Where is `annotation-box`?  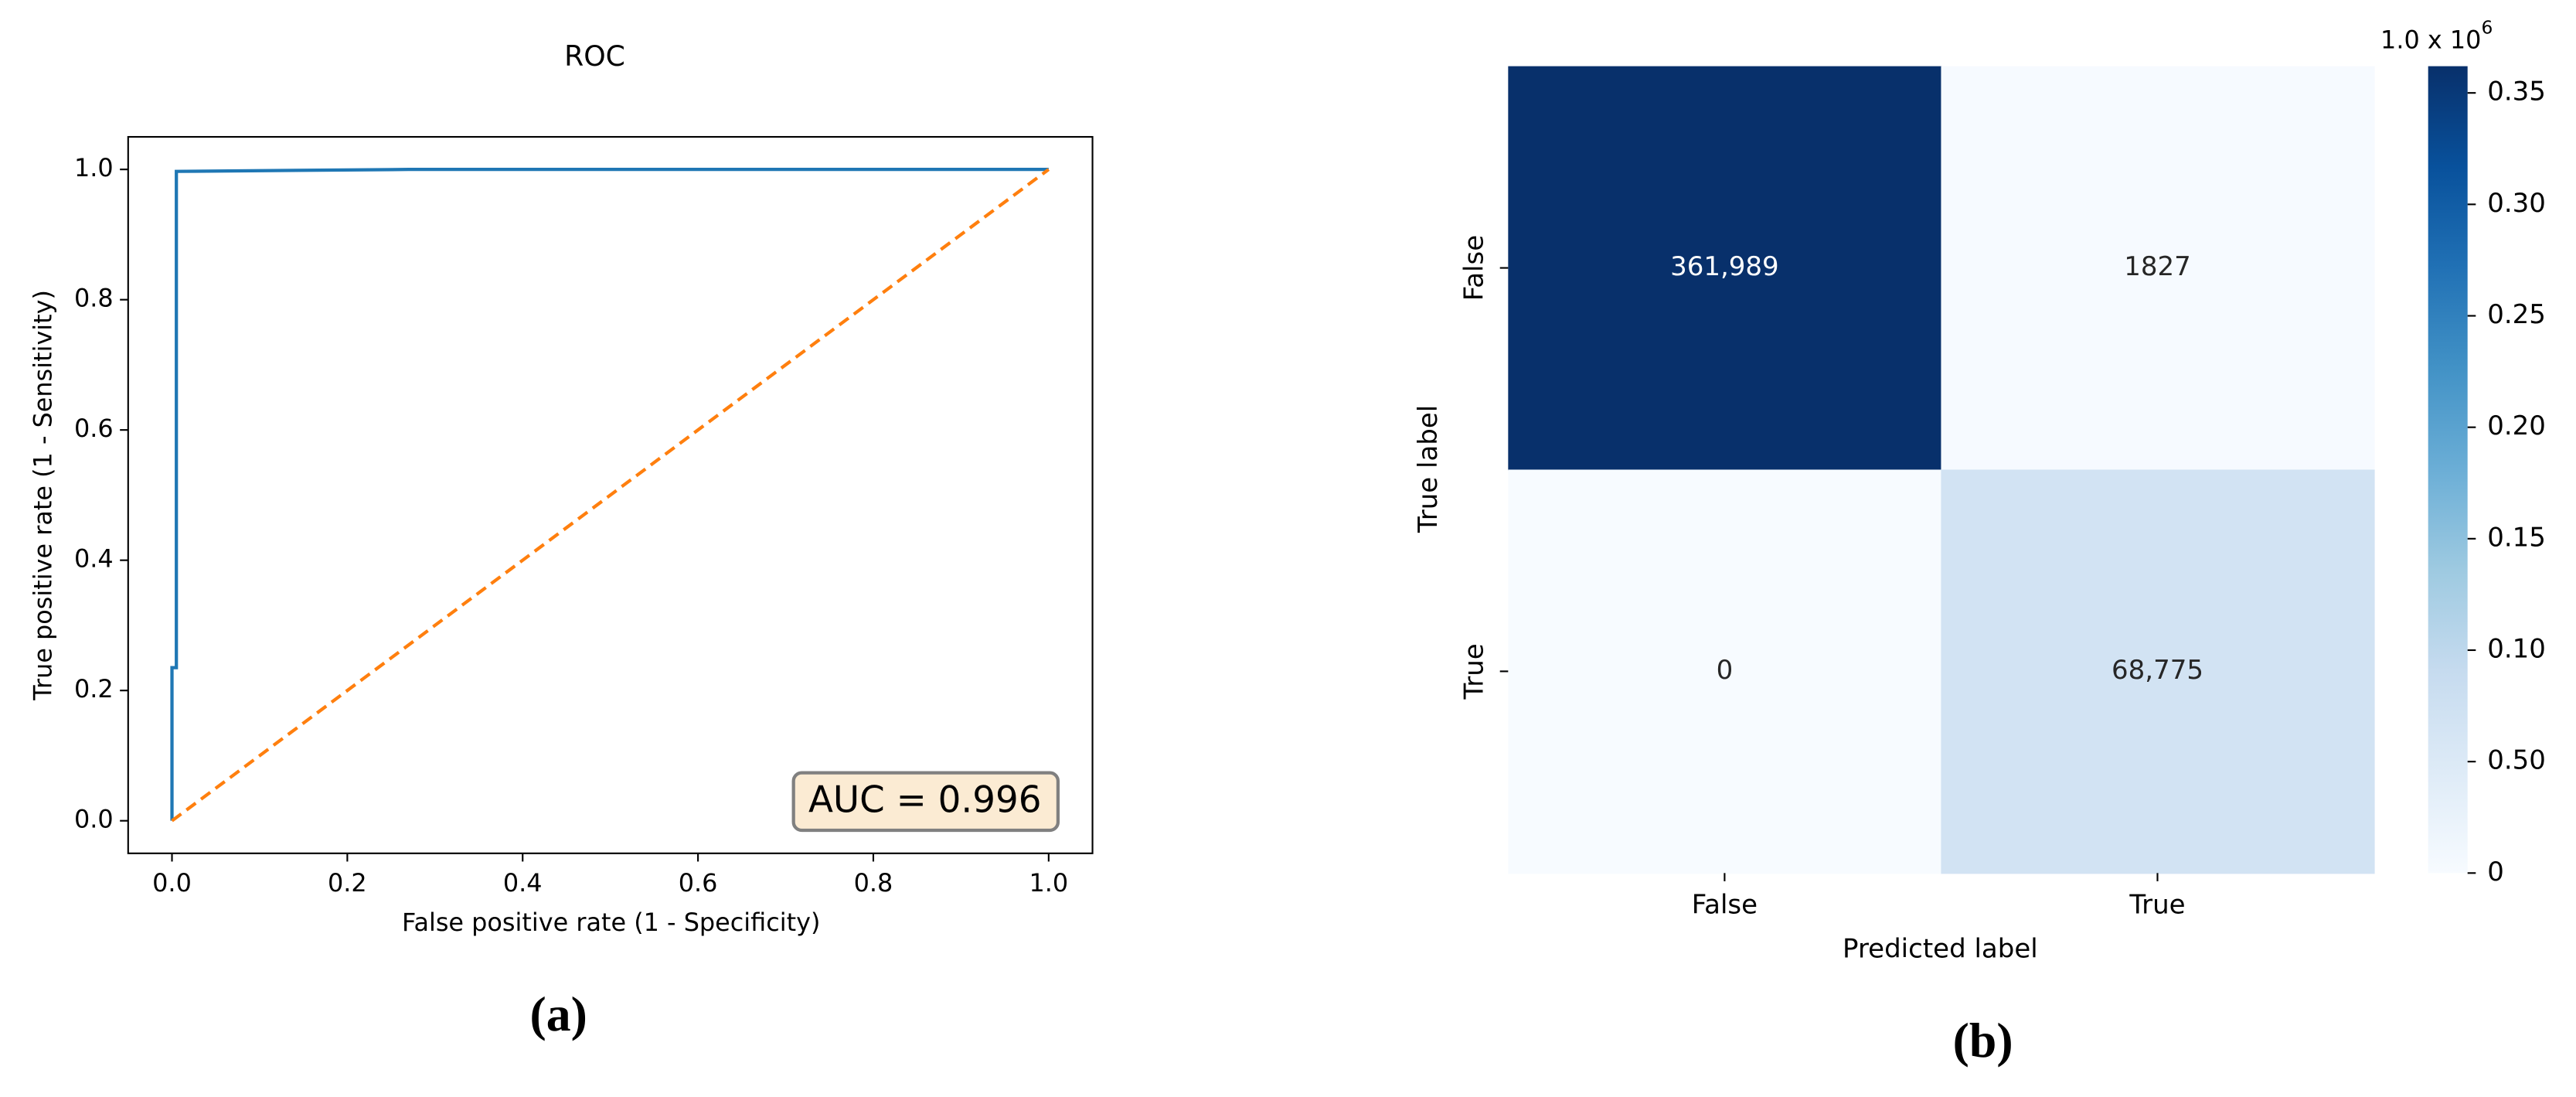 annotation-box is located at coordinates (926, 802).